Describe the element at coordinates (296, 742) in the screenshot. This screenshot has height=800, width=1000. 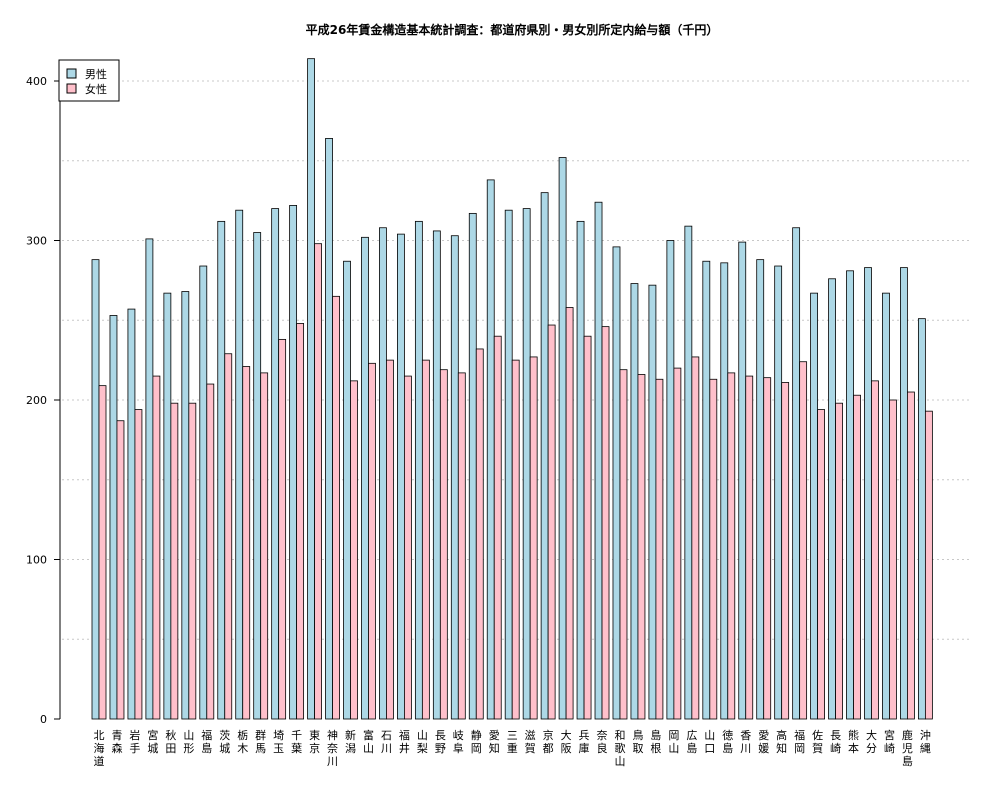
I see `x-category-label: 千葉` at that location.